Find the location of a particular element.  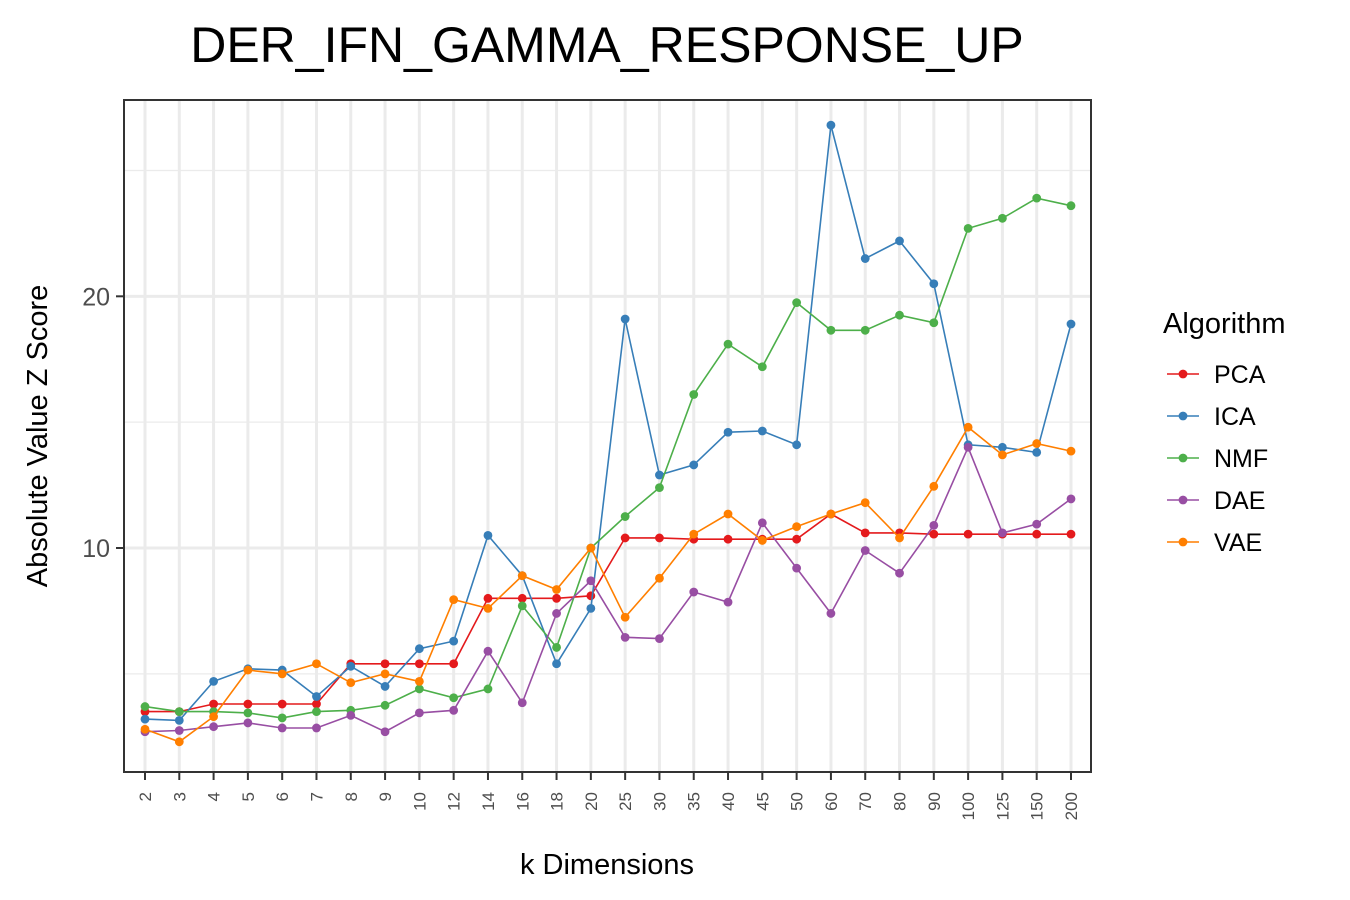

y-axis-title: Absolute Value Z Score is located at coordinates (38, 436).